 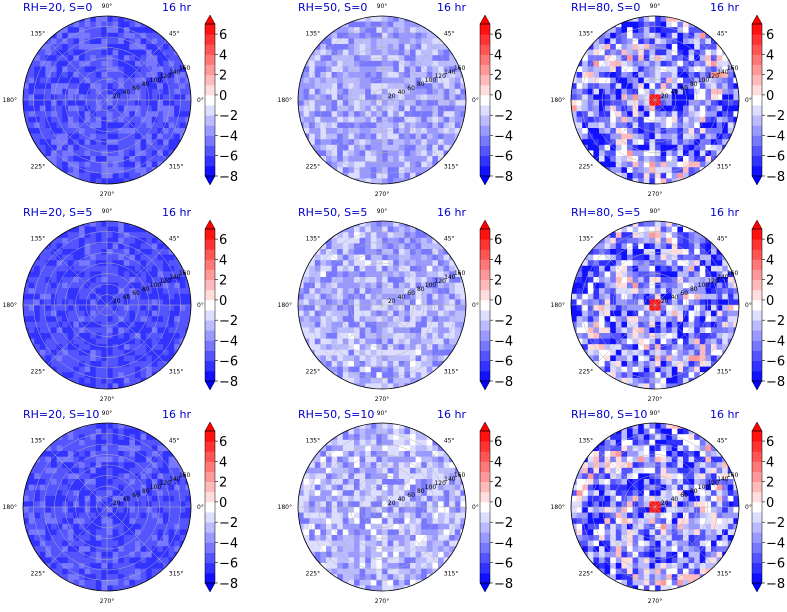 I want to click on colorbar-tick-label: −2, so click(x=775, y=116).